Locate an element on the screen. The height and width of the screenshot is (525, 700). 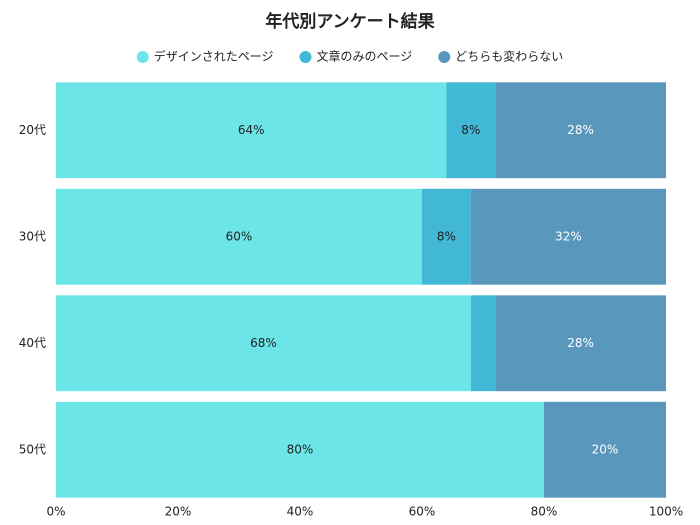
x-tick-label: 80% is located at coordinates (544, 512).